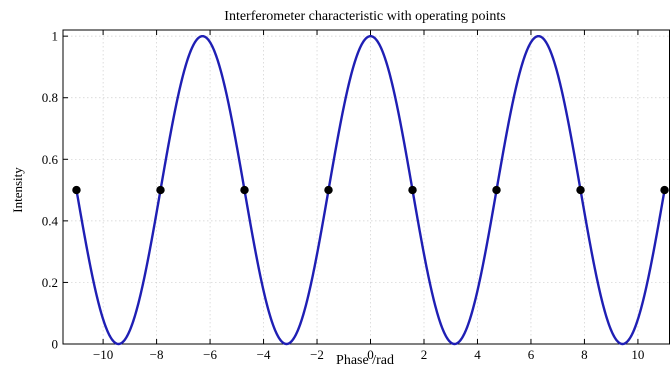 The height and width of the screenshot is (378, 670). Describe the element at coordinates (264, 354) in the screenshot. I see `x-tick-label: −4` at that location.